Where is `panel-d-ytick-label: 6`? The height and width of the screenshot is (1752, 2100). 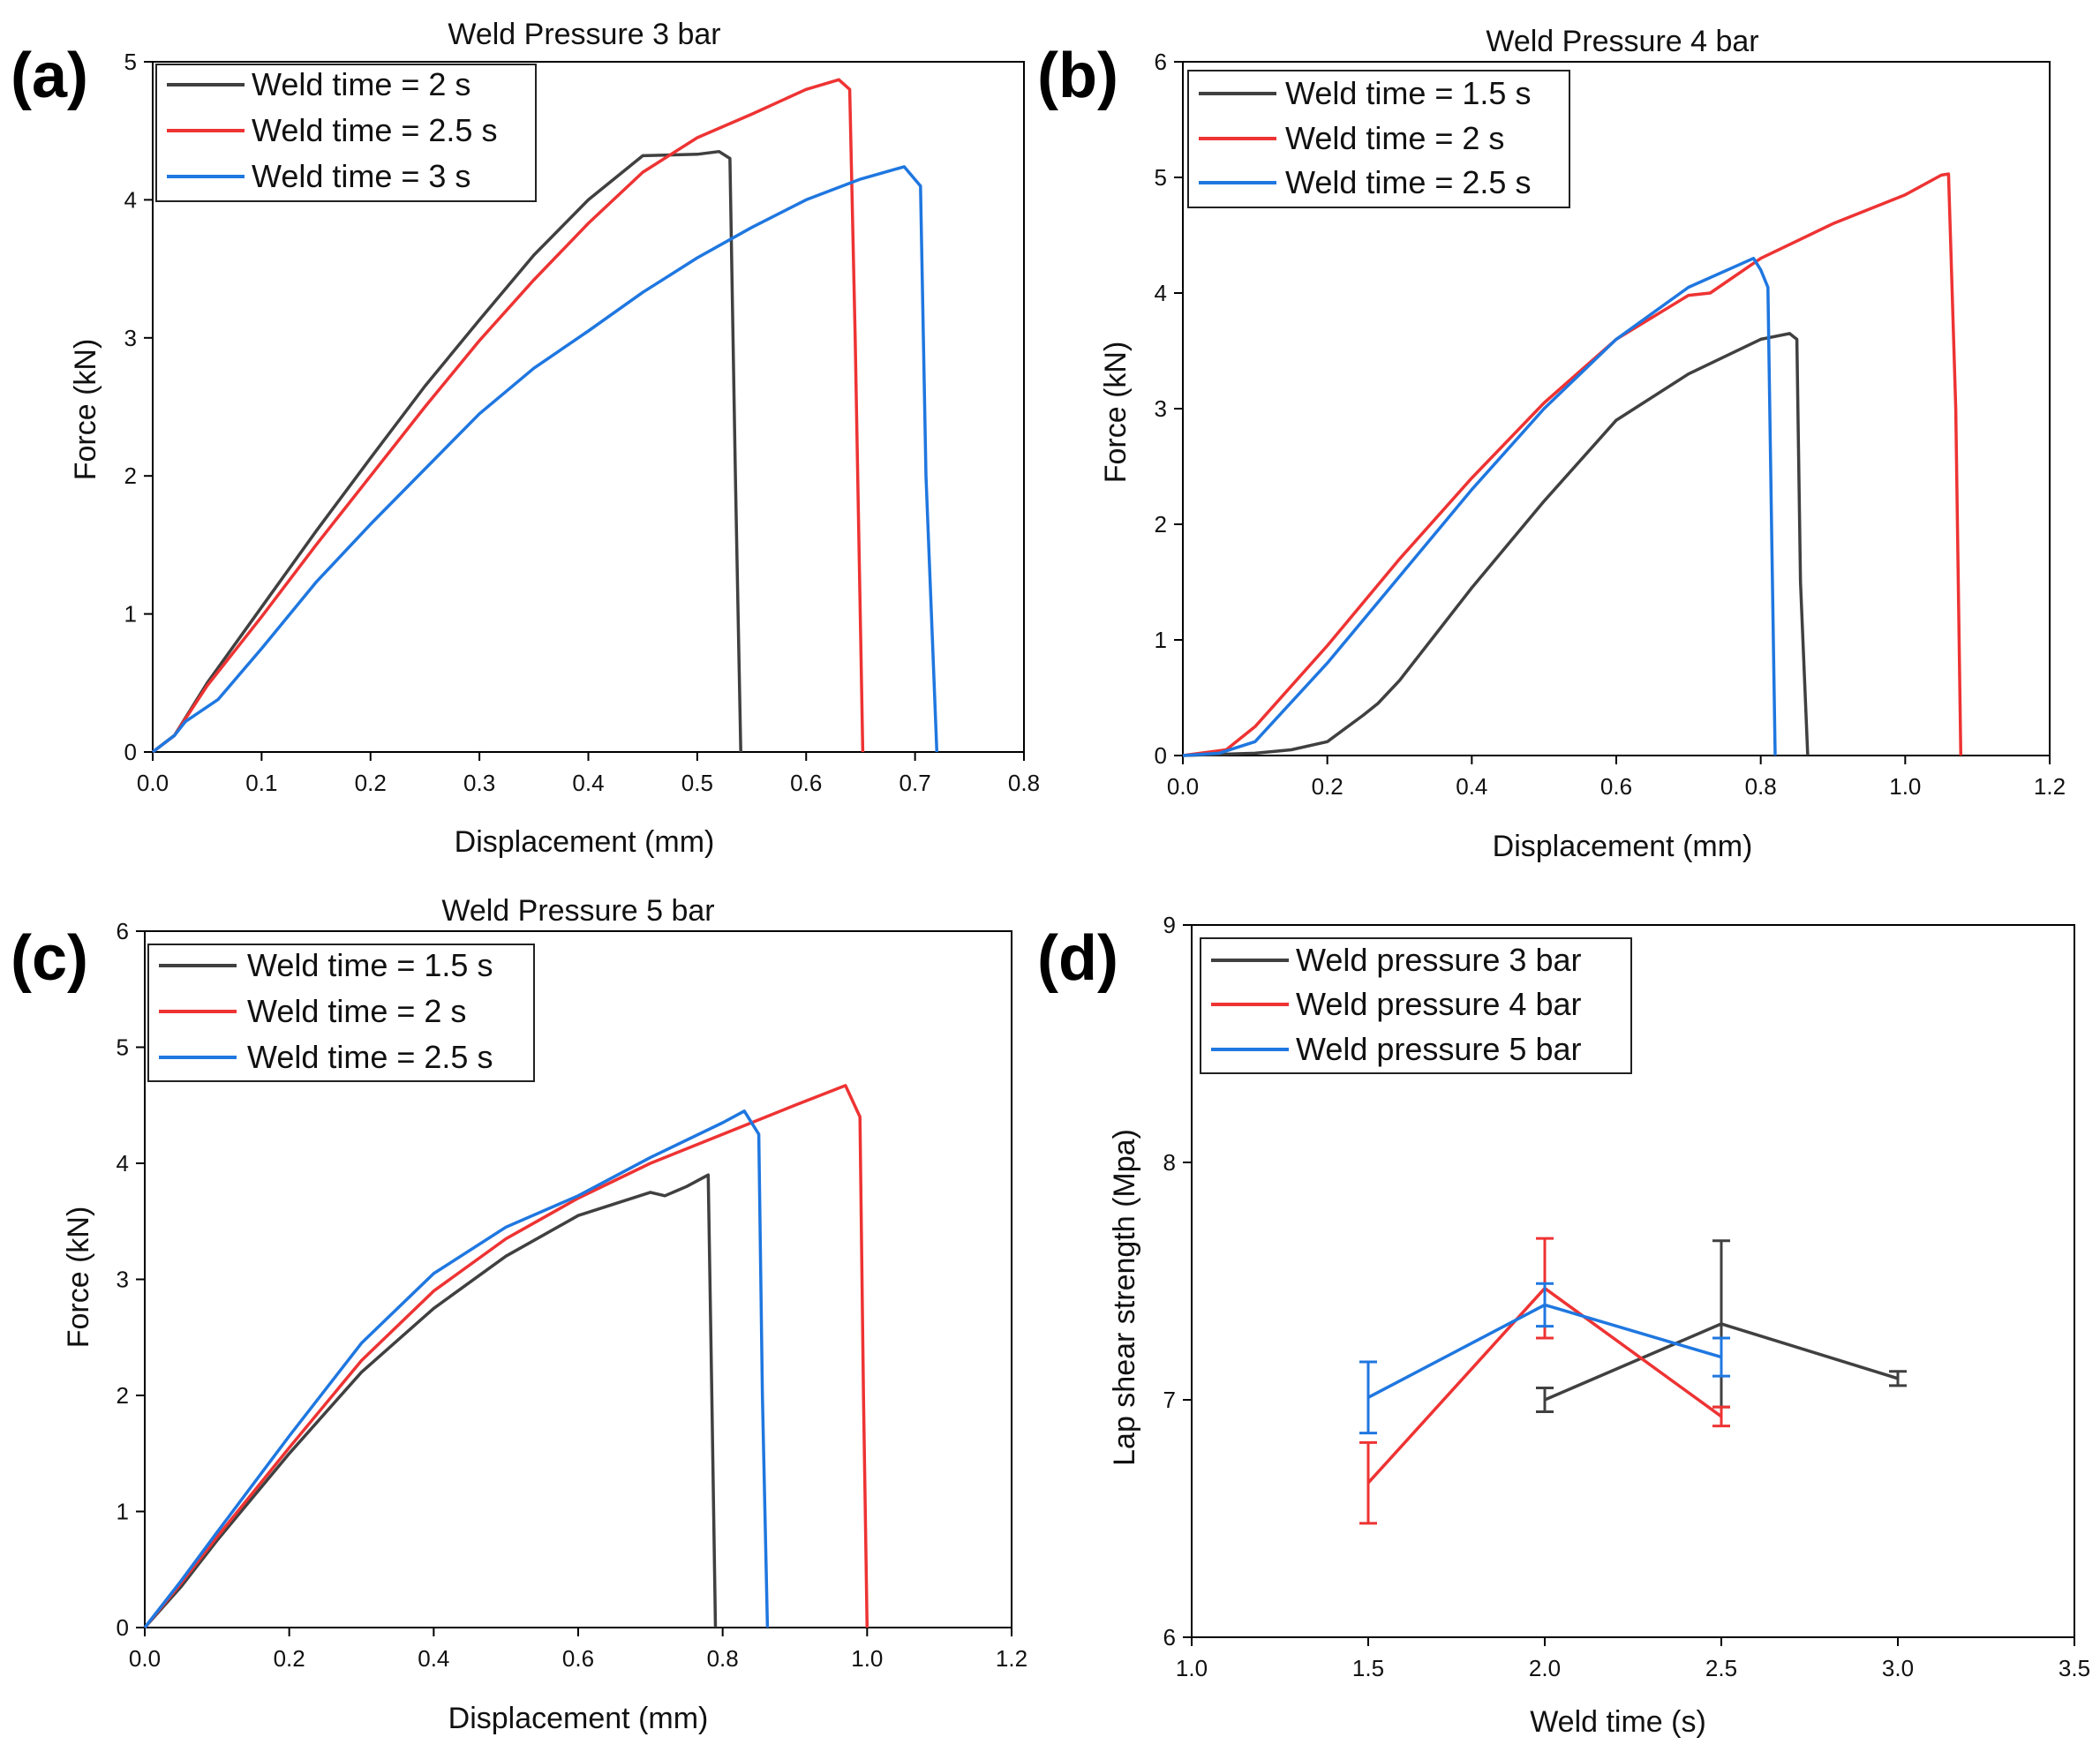 panel-d-ytick-label: 6 is located at coordinates (1169, 1637).